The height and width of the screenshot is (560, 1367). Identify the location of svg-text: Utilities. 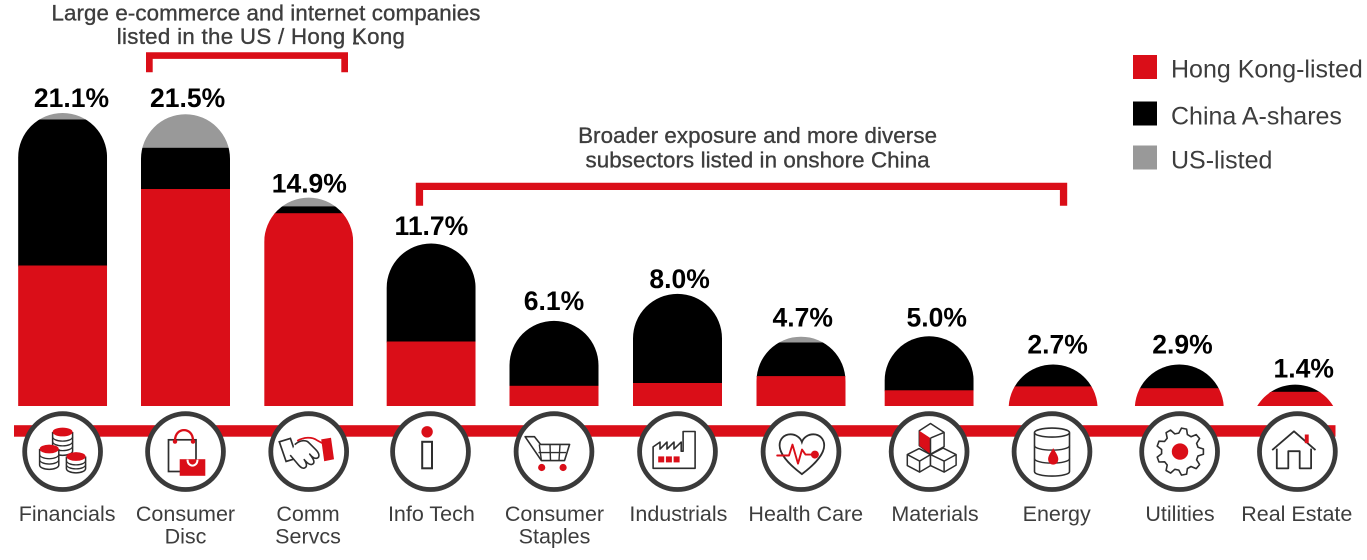
(1179, 514).